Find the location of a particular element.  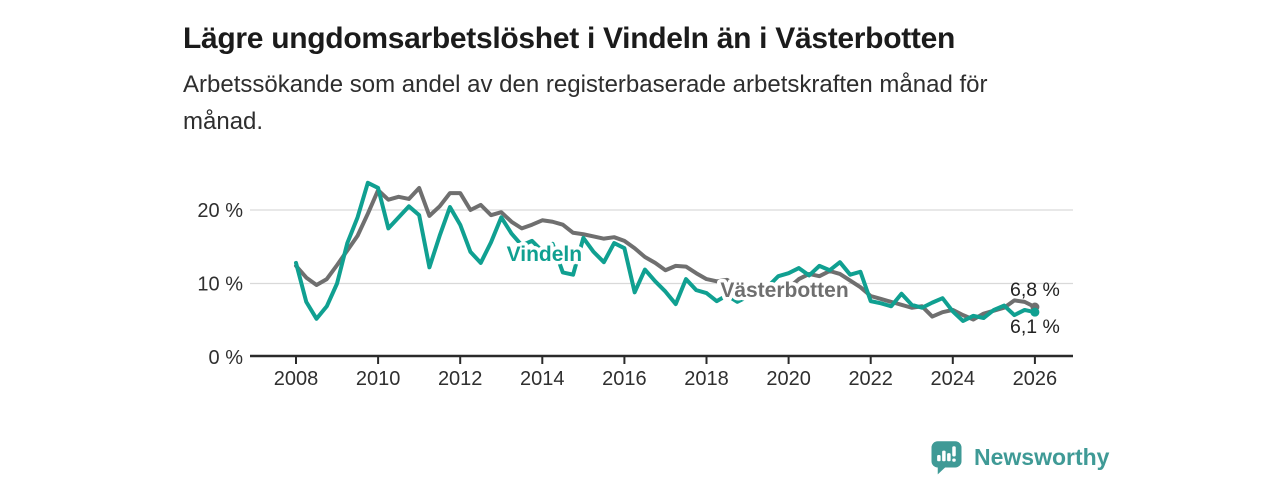

newsworthy-logo: Newsworthy is located at coordinates (1019, 457).